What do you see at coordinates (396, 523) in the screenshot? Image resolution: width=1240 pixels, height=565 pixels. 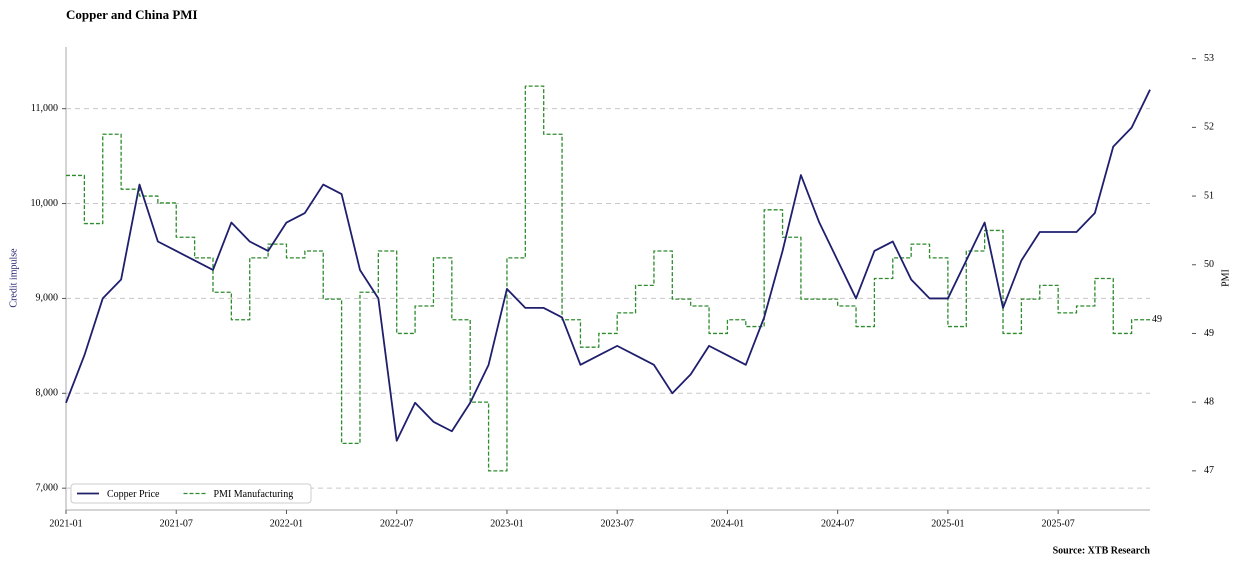 I see `x-tick-label: 2022-07` at bounding box center [396, 523].